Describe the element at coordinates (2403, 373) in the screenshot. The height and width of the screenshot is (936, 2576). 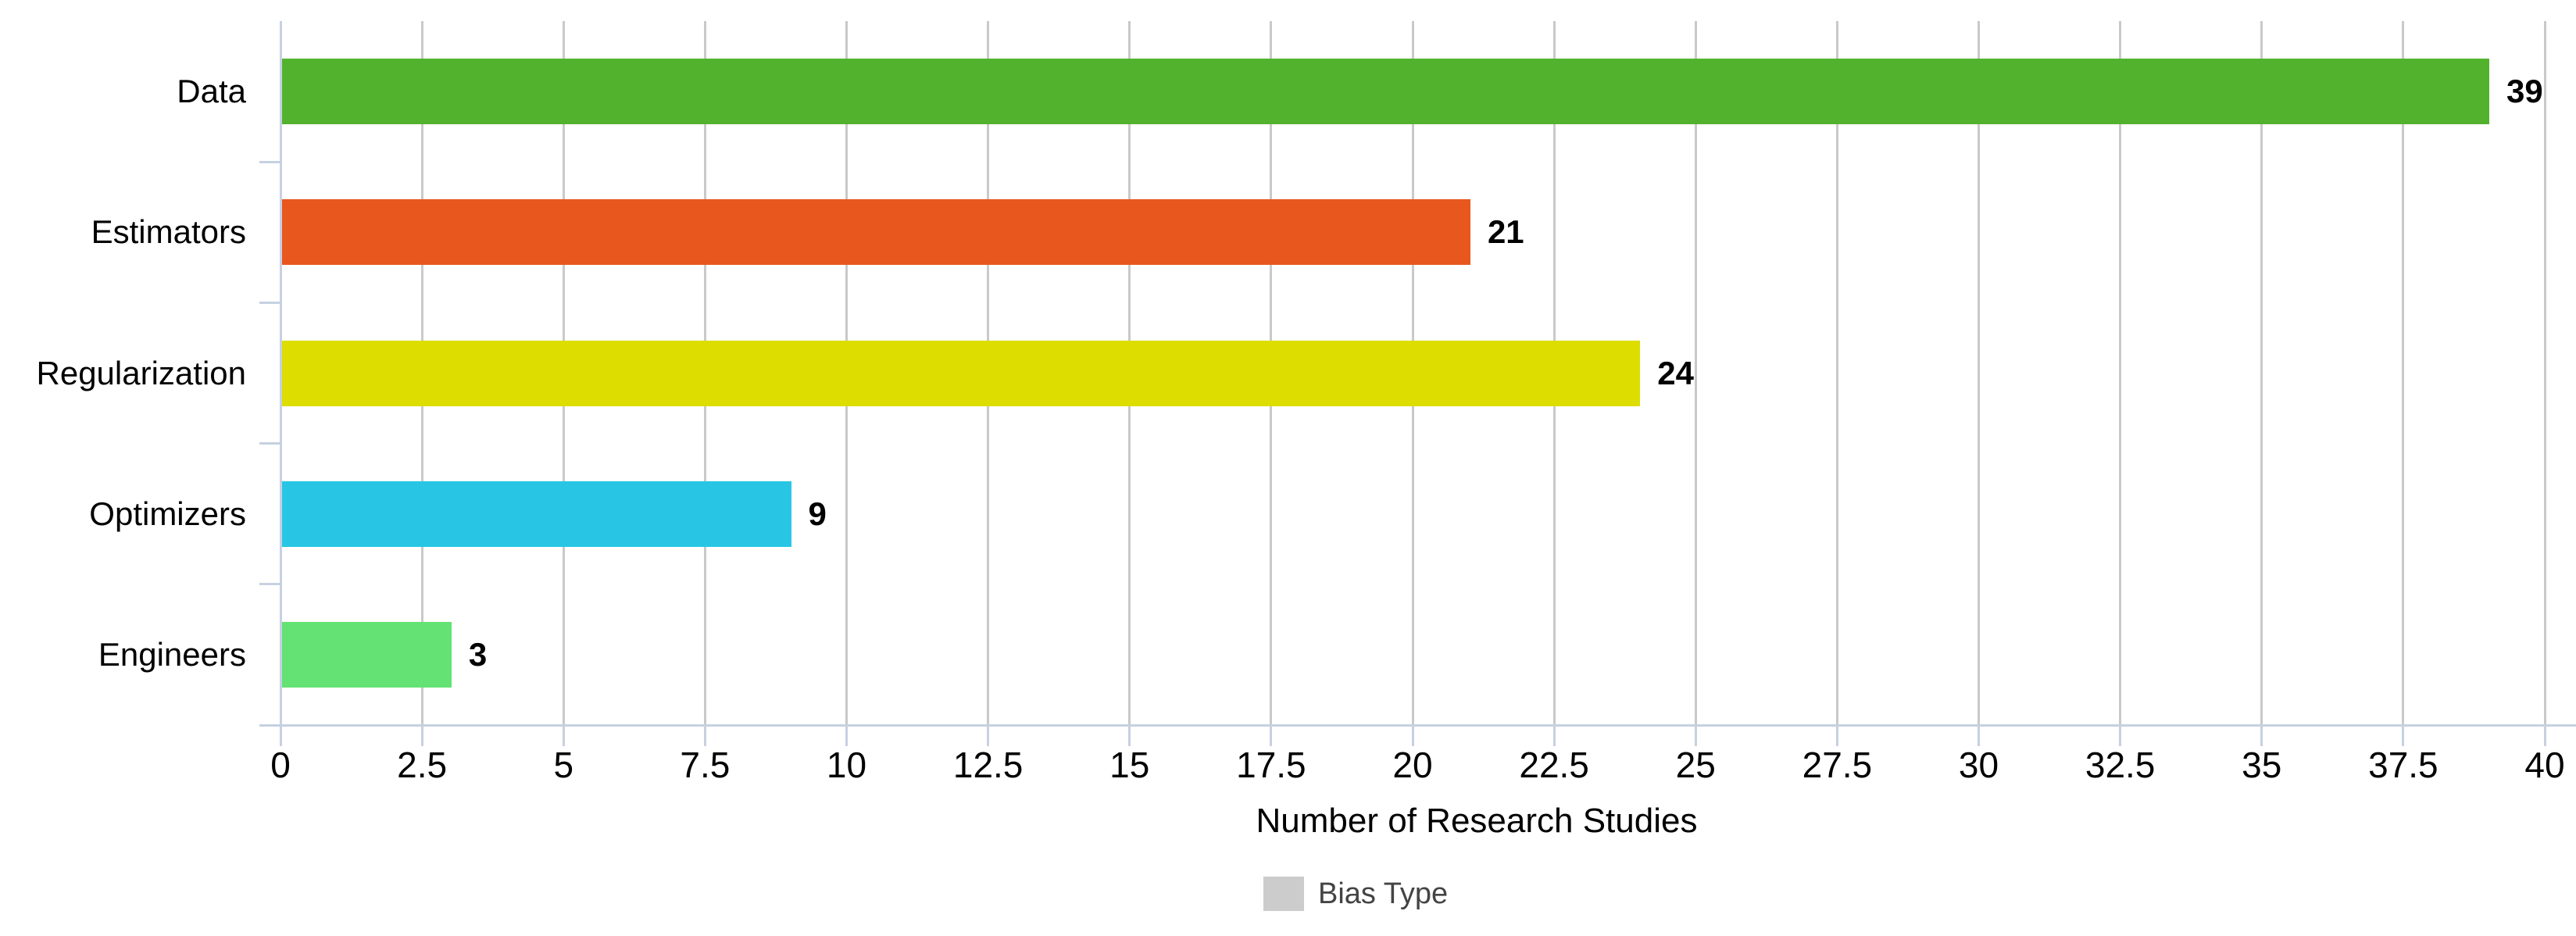
I see `gridline-x-37.5` at that location.